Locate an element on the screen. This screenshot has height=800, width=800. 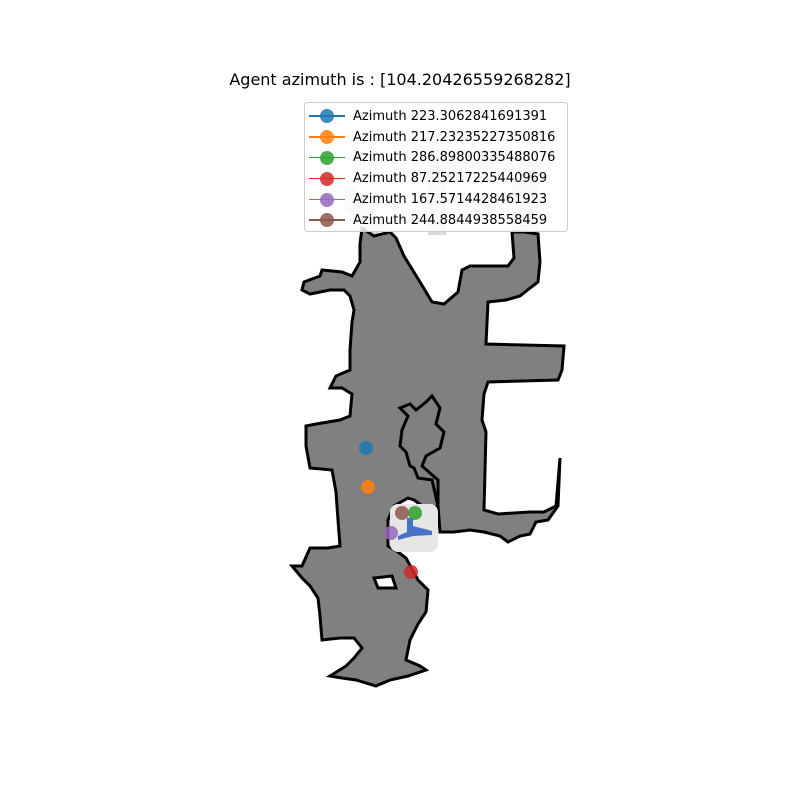
legend-label: Azimuth 217.23235227350816 is located at coordinates (454, 137).